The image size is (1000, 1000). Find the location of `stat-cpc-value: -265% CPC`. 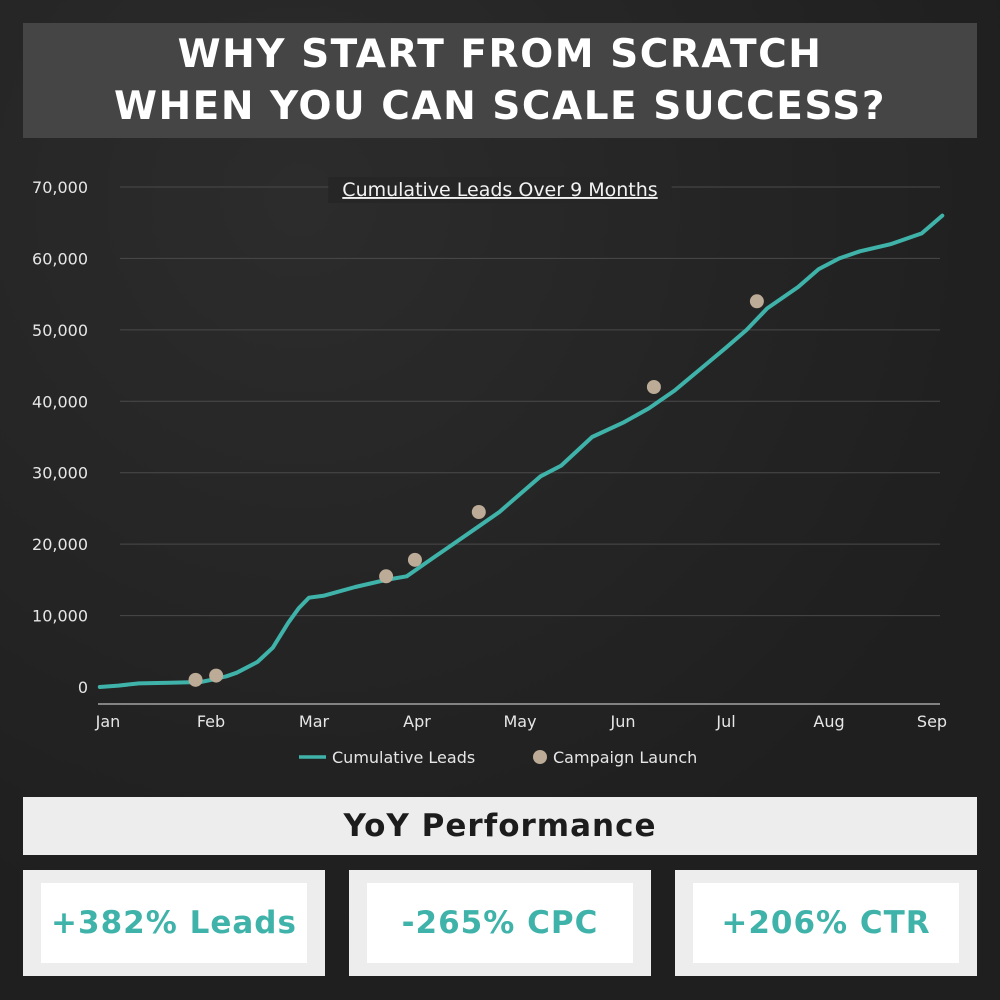

stat-cpc-value: -265% CPC is located at coordinates (500, 923).